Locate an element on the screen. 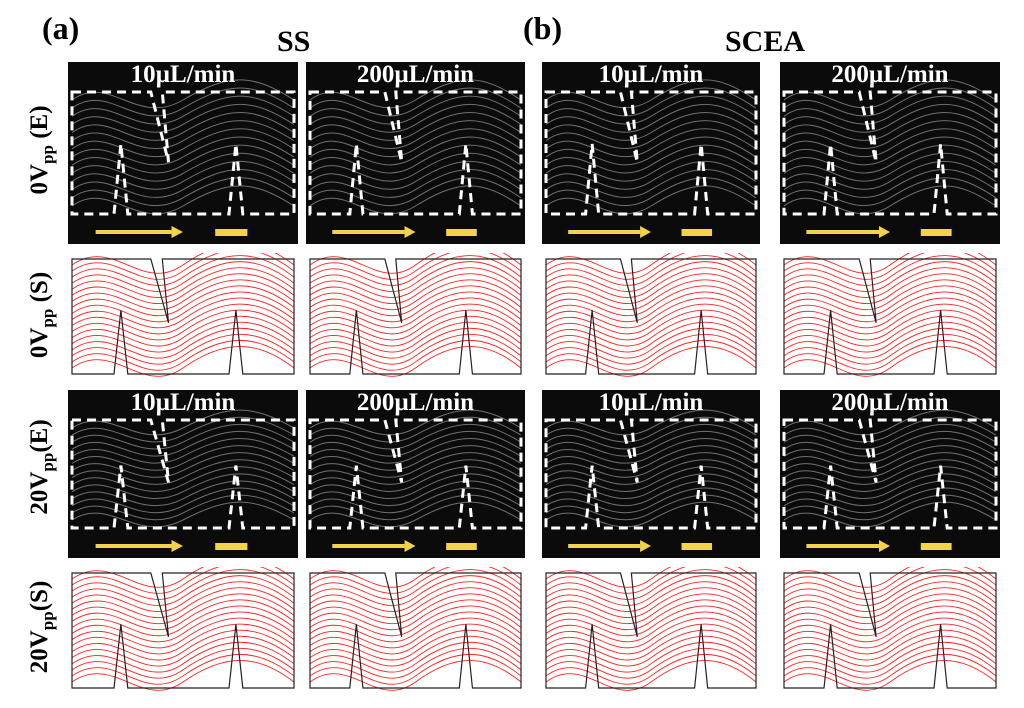  panel-label-b: (b) is located at coordinates (543, 28).